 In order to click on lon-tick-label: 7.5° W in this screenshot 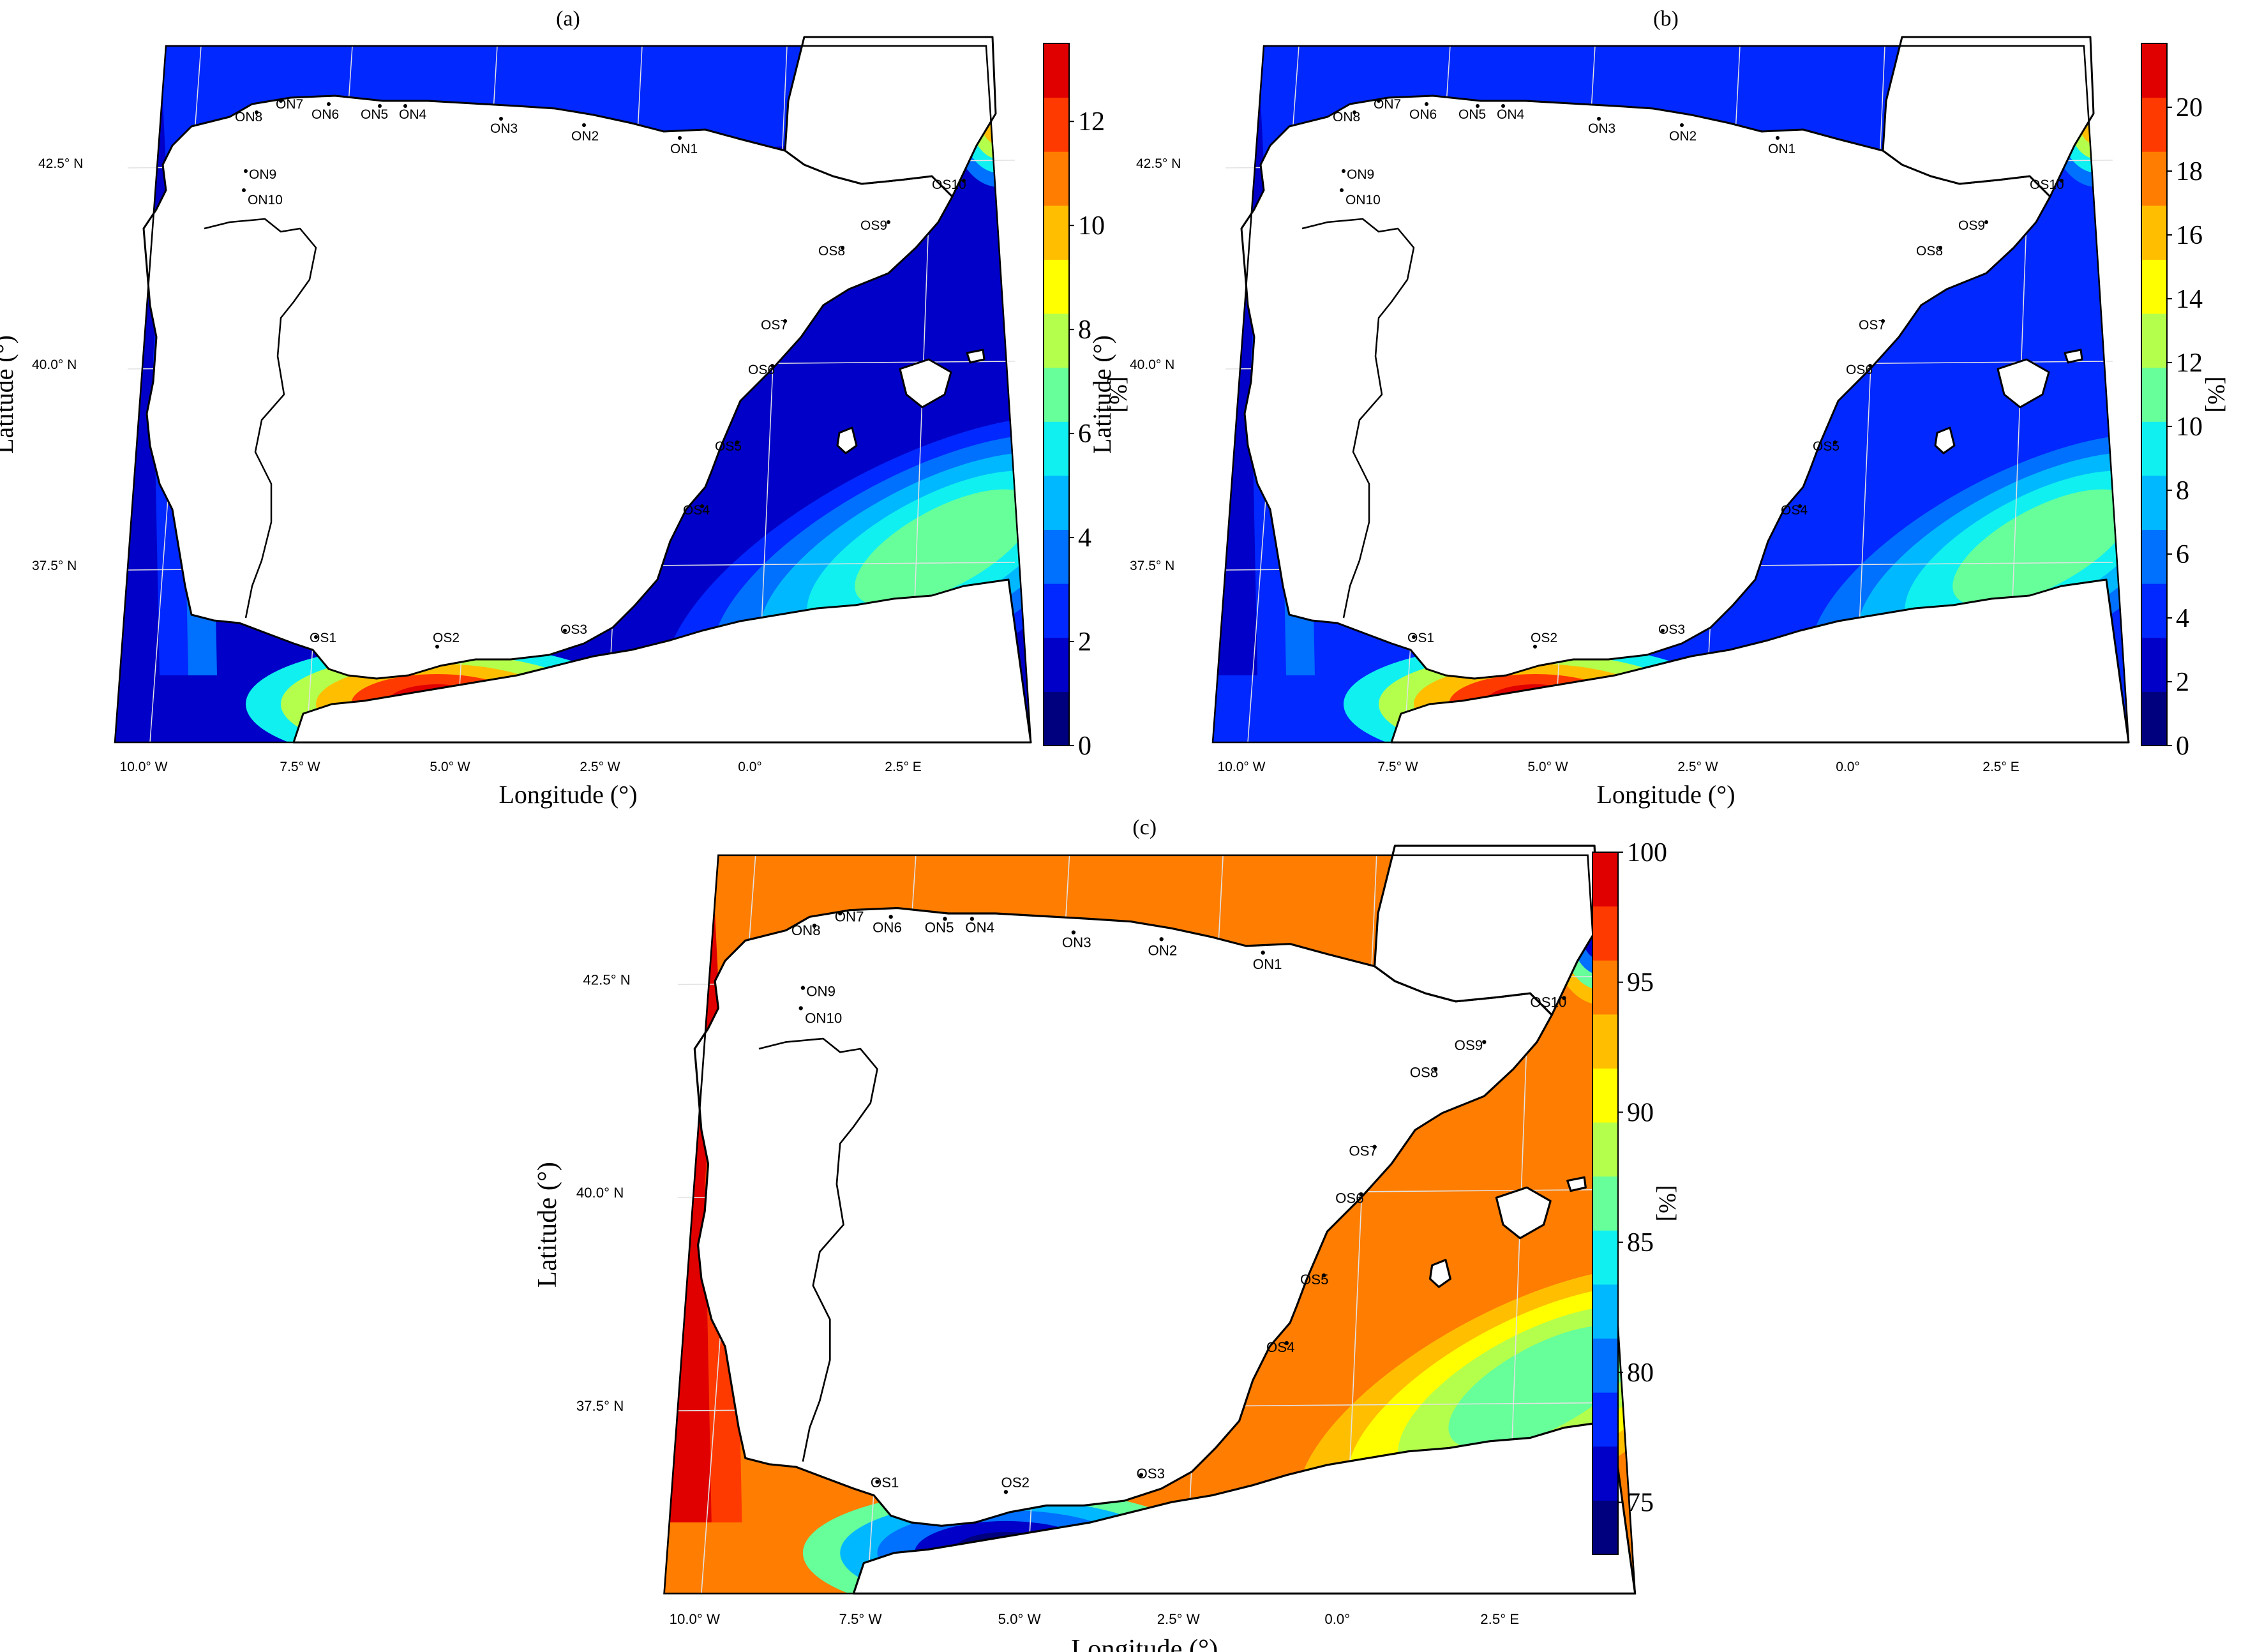, I will do `click(860, 1619)`.